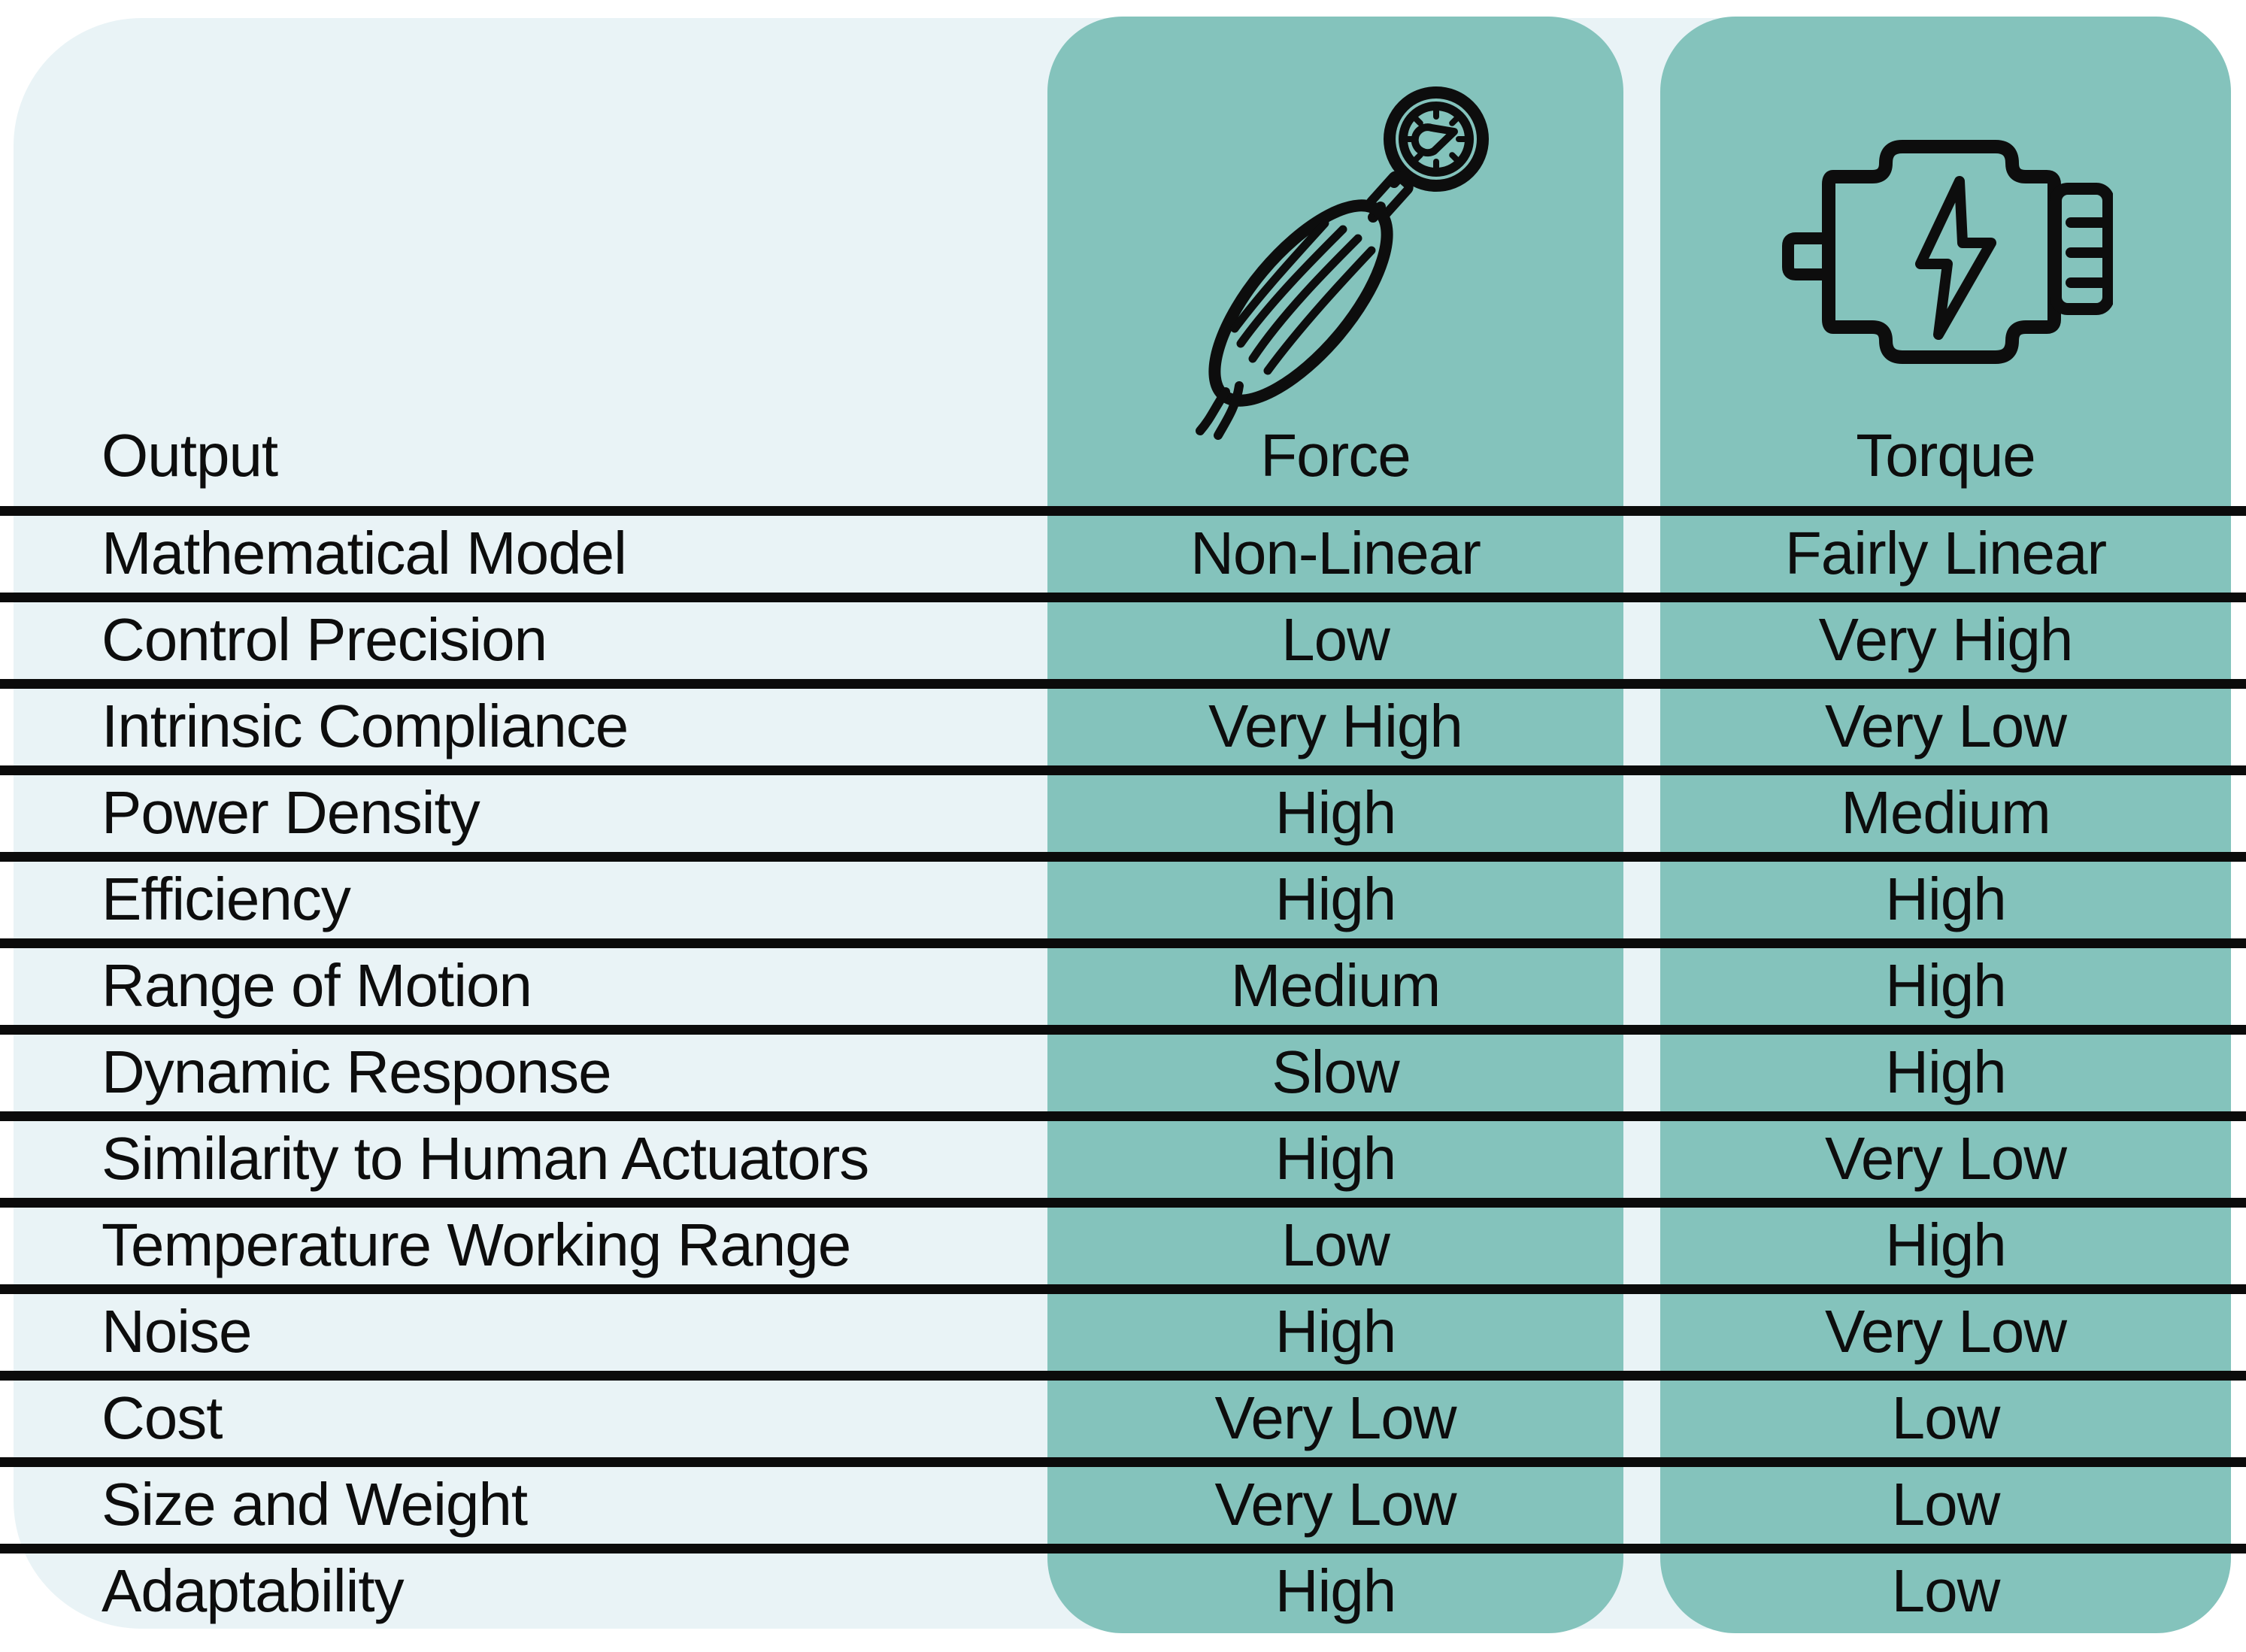  I want to click on table-row: Intrinsic Compliance Very High Very Low, so click(1123, 722).